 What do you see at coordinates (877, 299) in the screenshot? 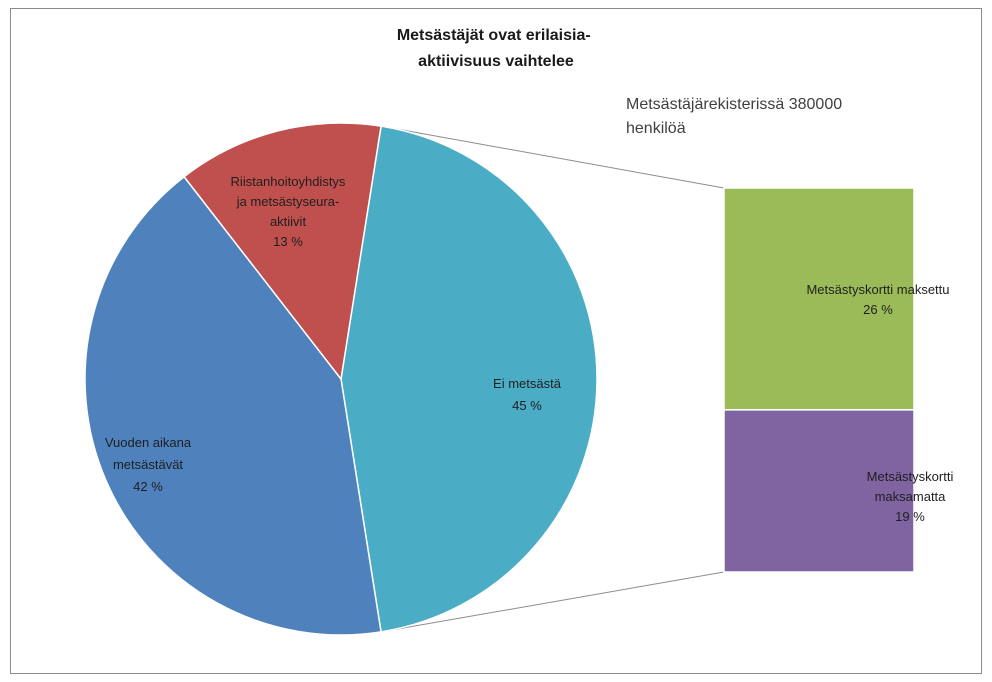
I see `data-label-metsastyskortti-maksettu: Metsästyskortti maksettu 26 %` at bounding box center [877, 299].